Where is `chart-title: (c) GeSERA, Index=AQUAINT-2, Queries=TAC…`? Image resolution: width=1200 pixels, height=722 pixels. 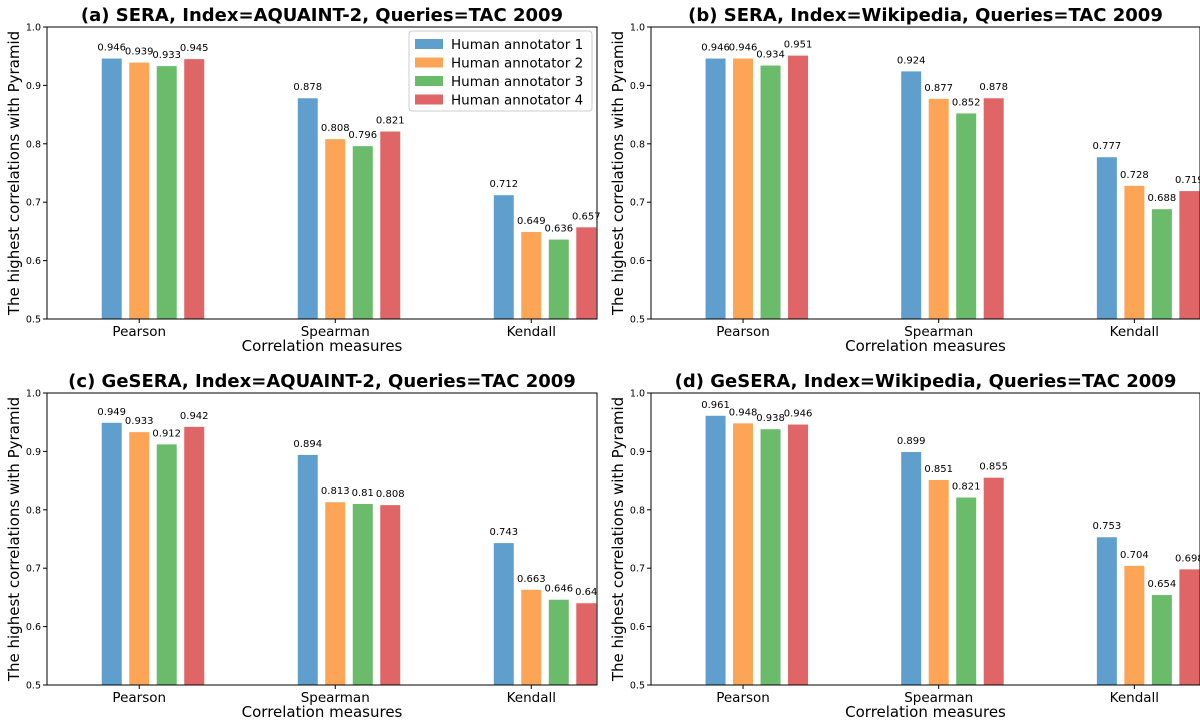 chart-title: (c) GeSERA, Index=AQUAINT-2, Queries=TAC… is located at coordinates (322, 381).